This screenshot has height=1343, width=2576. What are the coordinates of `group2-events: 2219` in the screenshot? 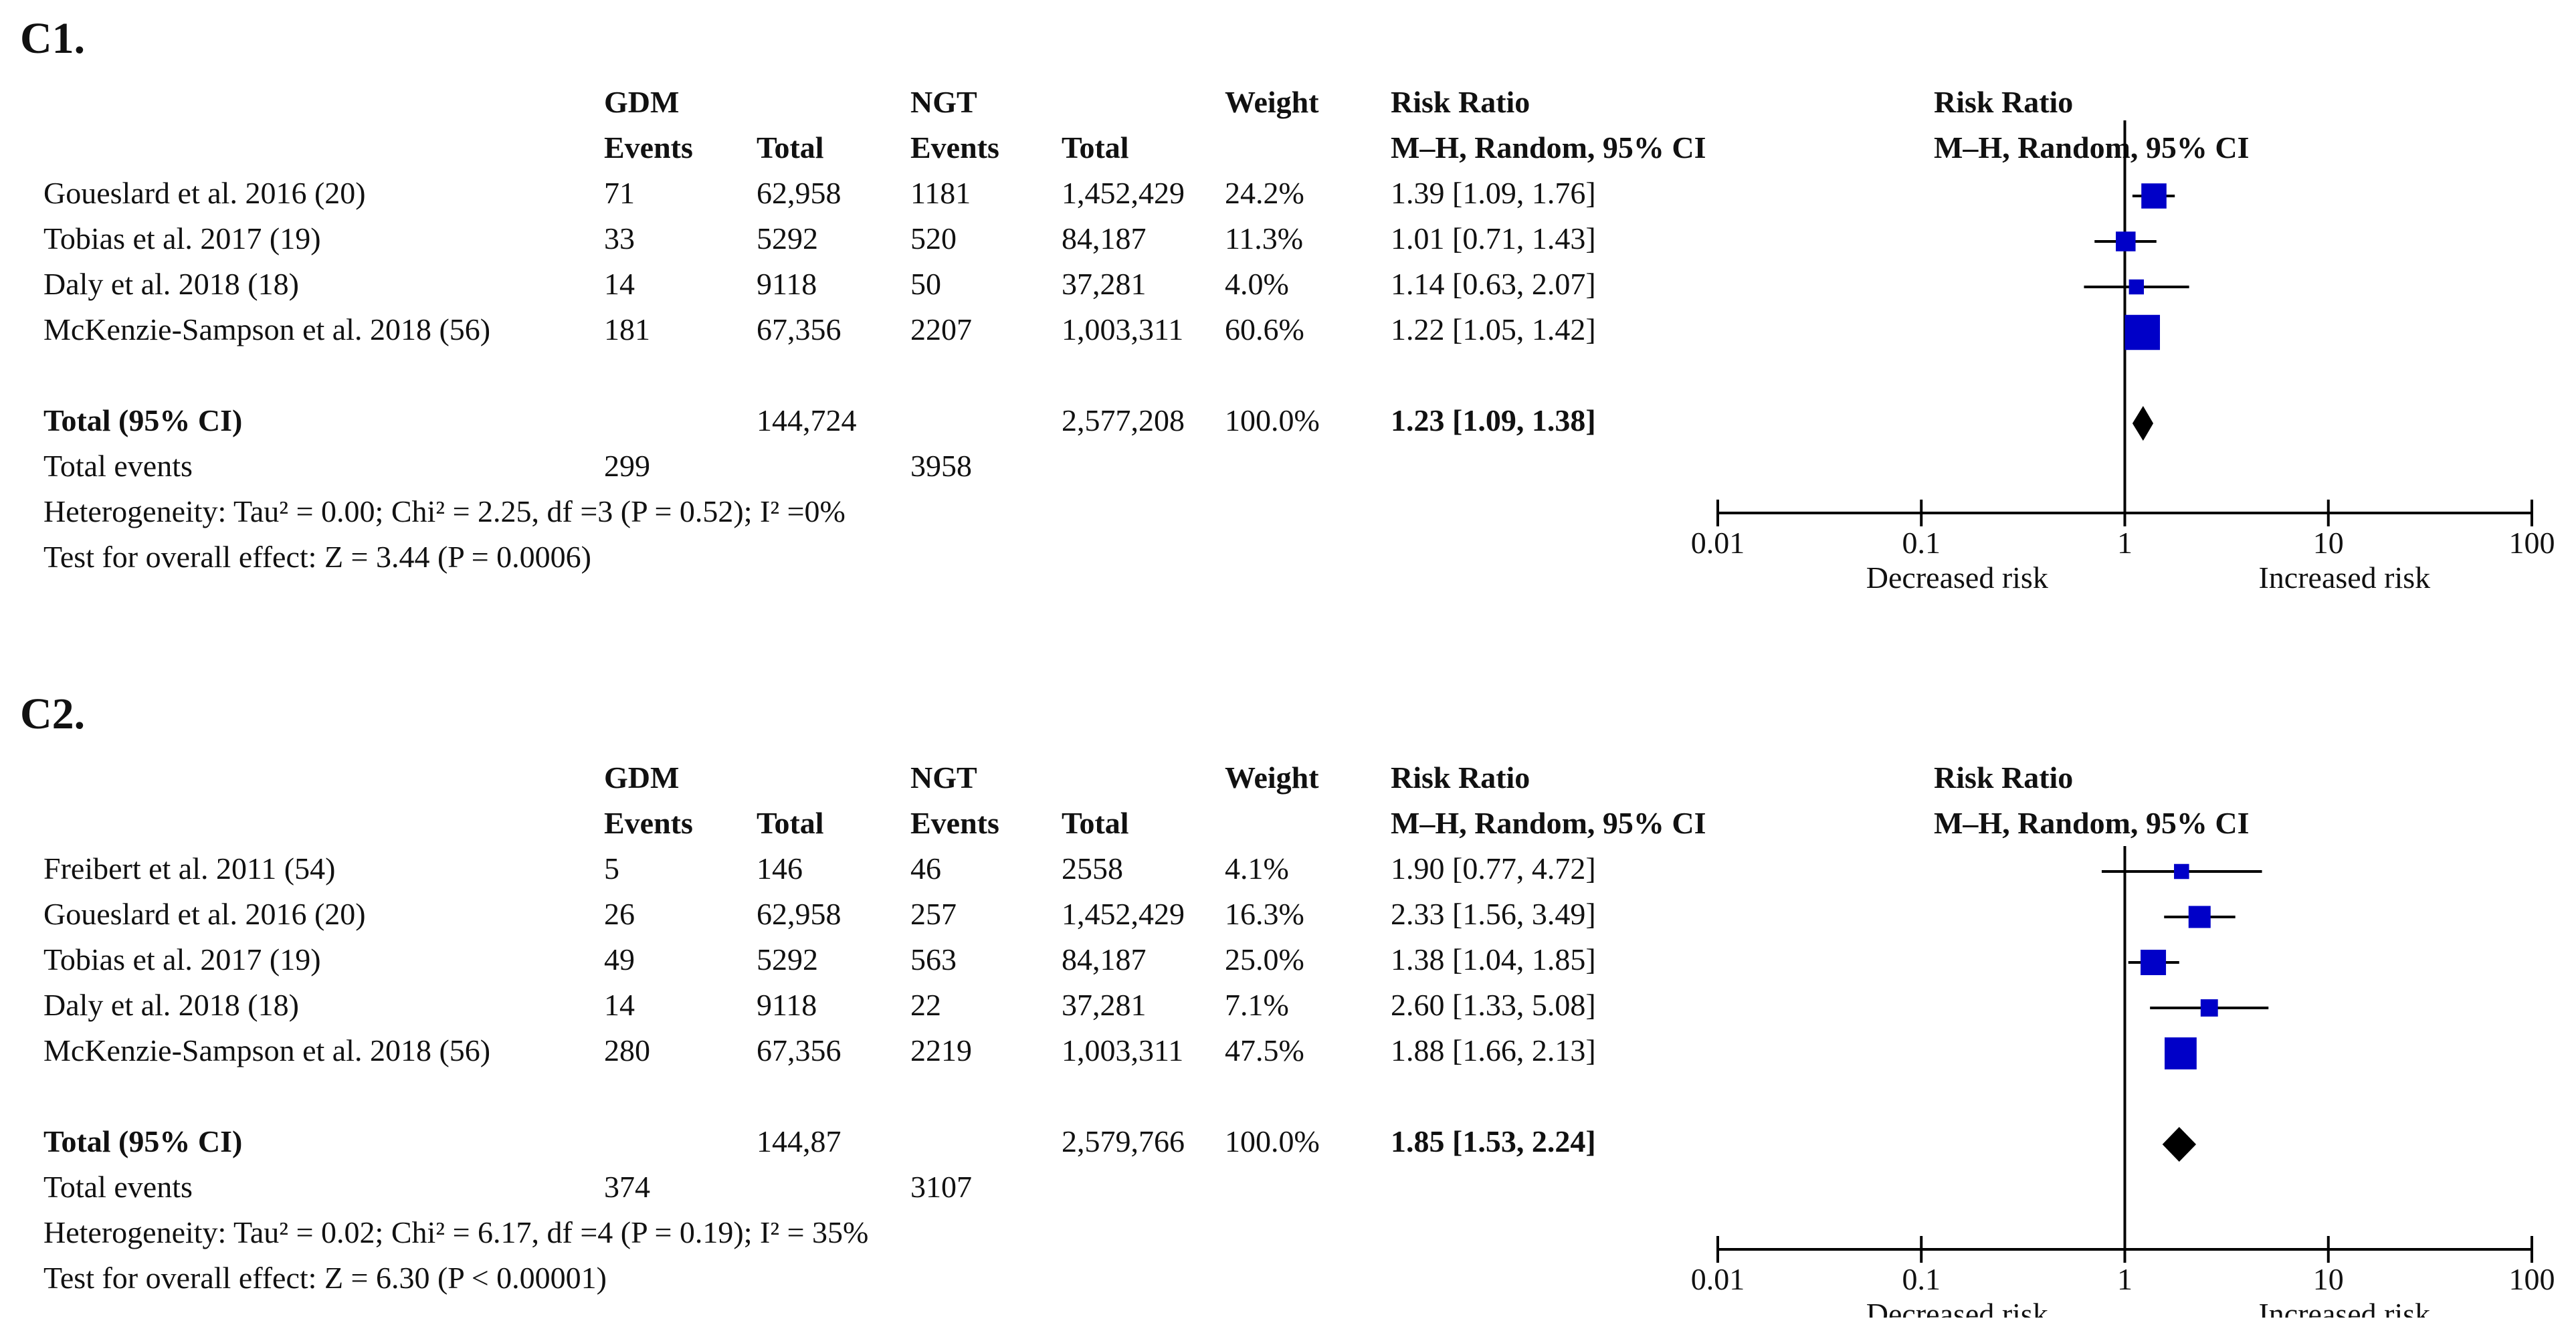 It's located at (941, 1050).